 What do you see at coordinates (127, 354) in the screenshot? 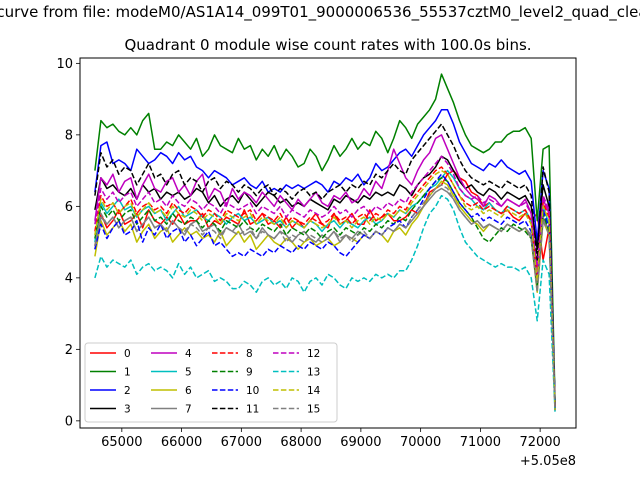
I see `legend-label-0: 0` at bounding box center [127, 354].